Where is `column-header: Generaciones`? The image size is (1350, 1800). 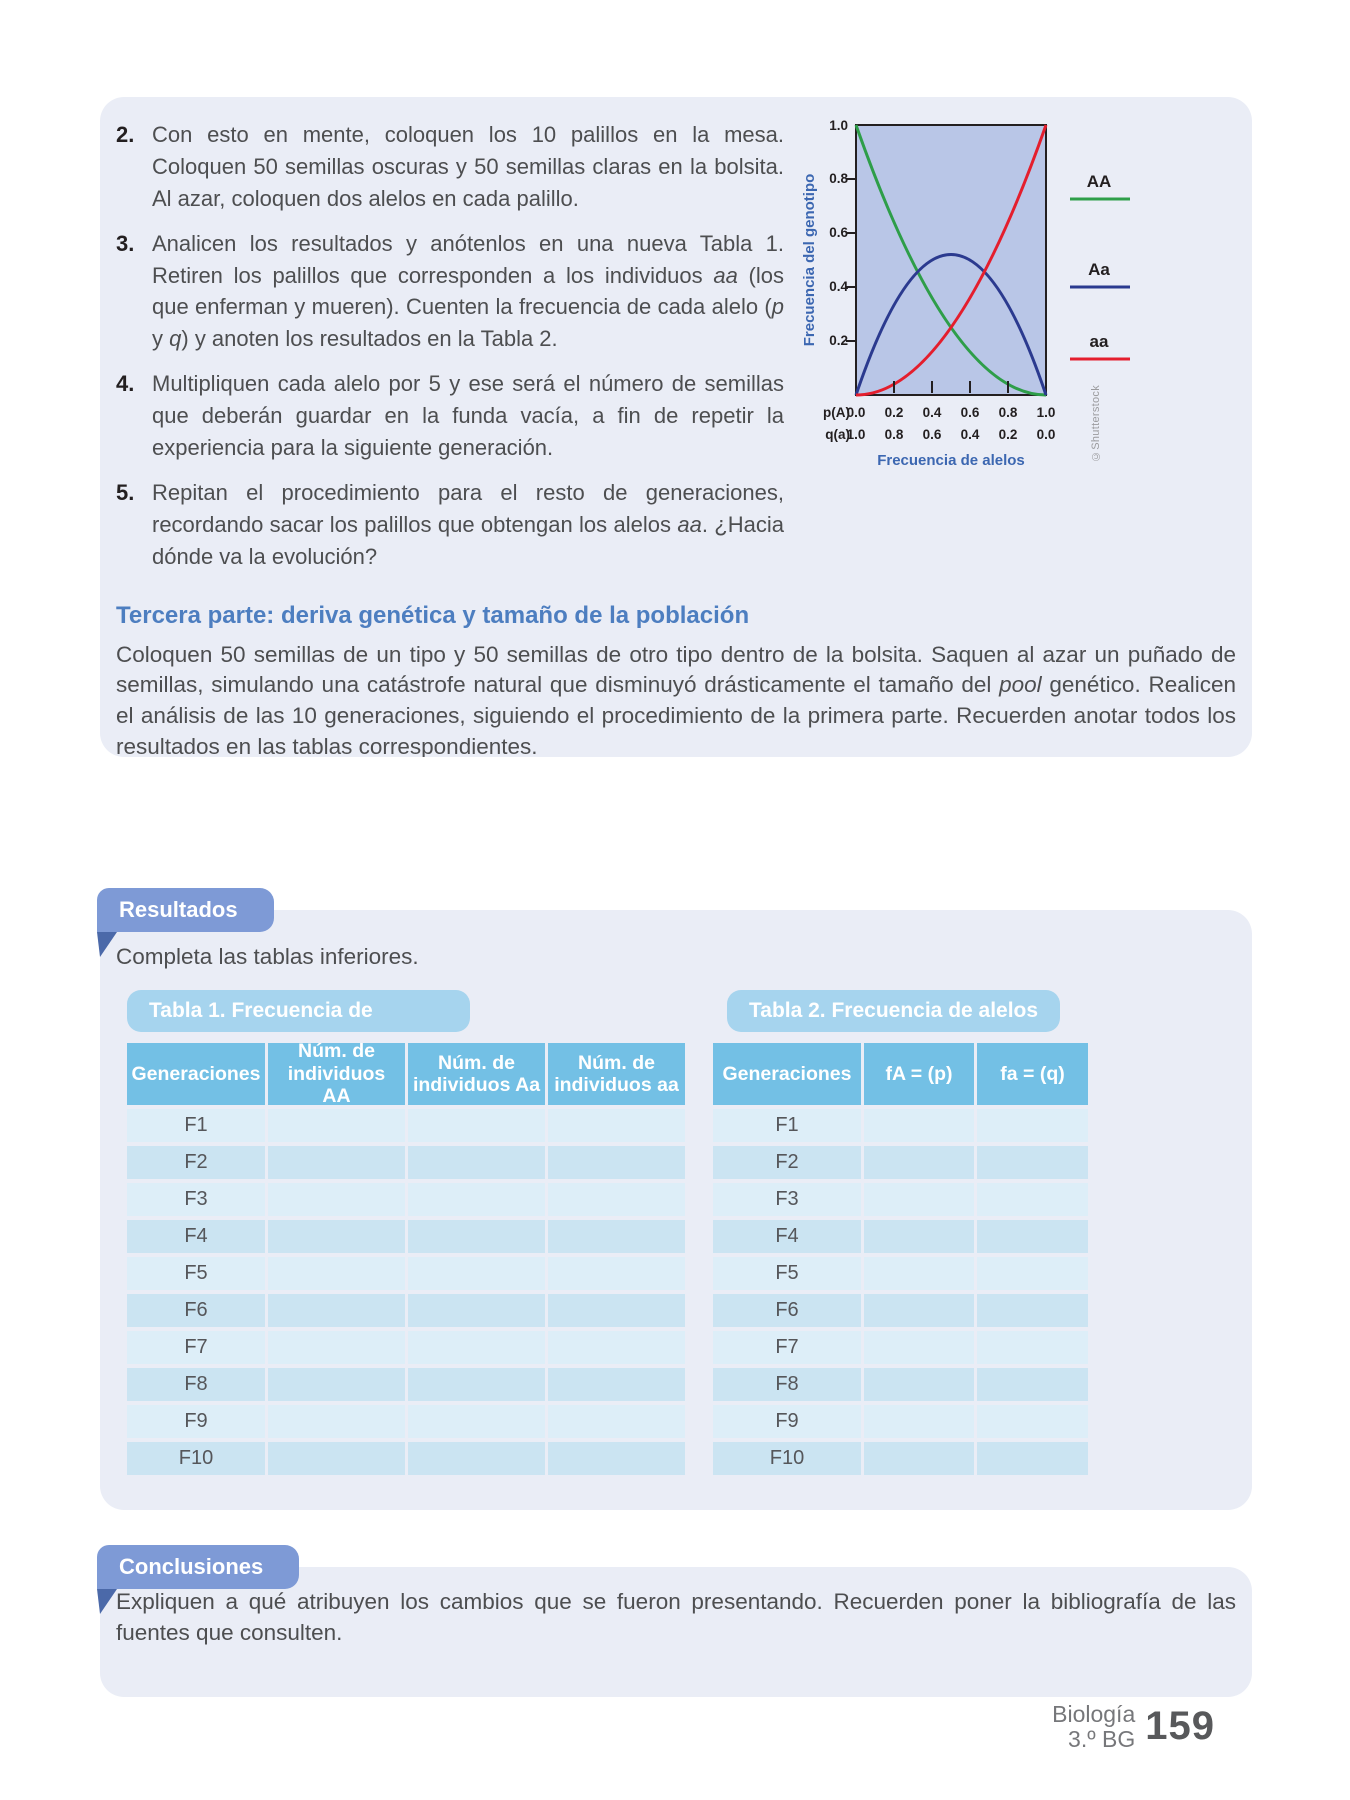 column-header: Generaciones is located at coordinates (787, 1074).